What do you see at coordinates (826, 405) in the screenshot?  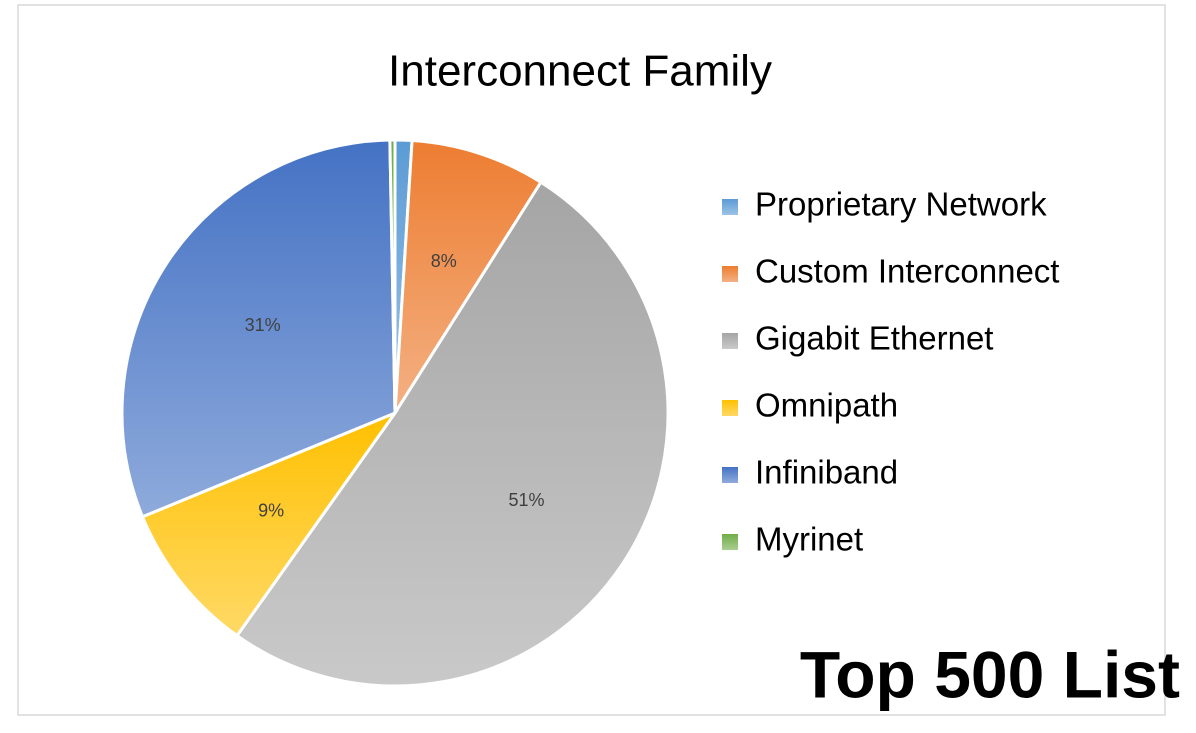 I see `legend-label: Omnipath` at bounding box center [826, 405].